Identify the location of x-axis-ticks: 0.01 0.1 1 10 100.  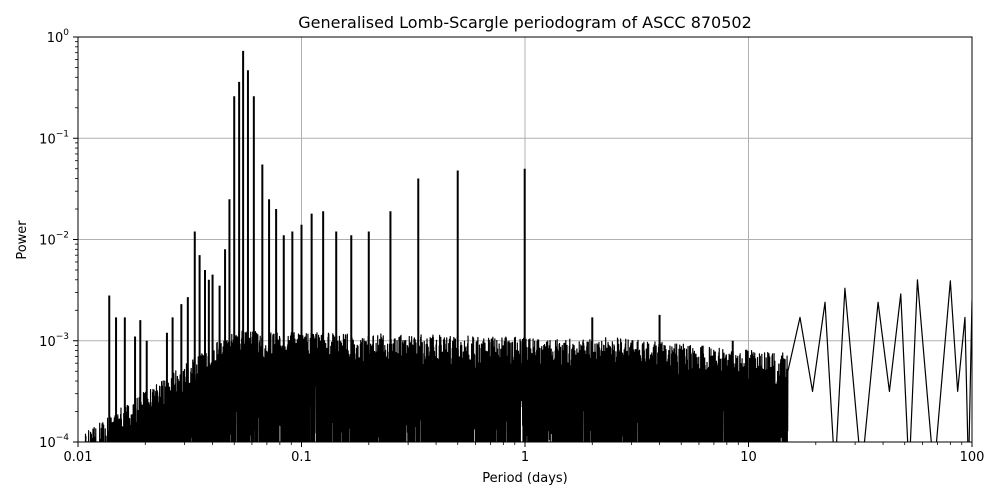
(524, 453).